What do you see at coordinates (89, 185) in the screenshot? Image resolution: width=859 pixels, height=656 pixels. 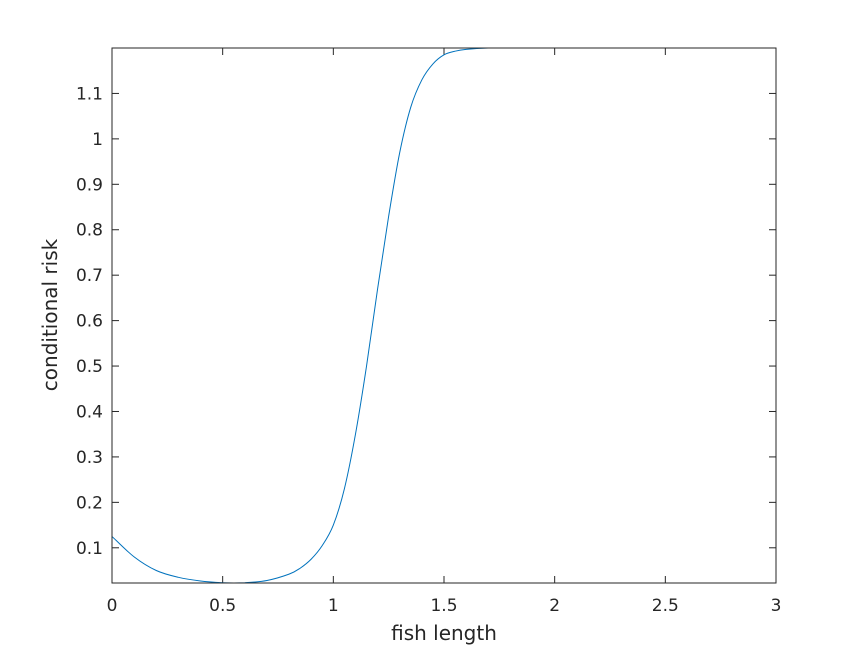 I see `y-tick-label: 0.9` at bounding box center [89, 185].